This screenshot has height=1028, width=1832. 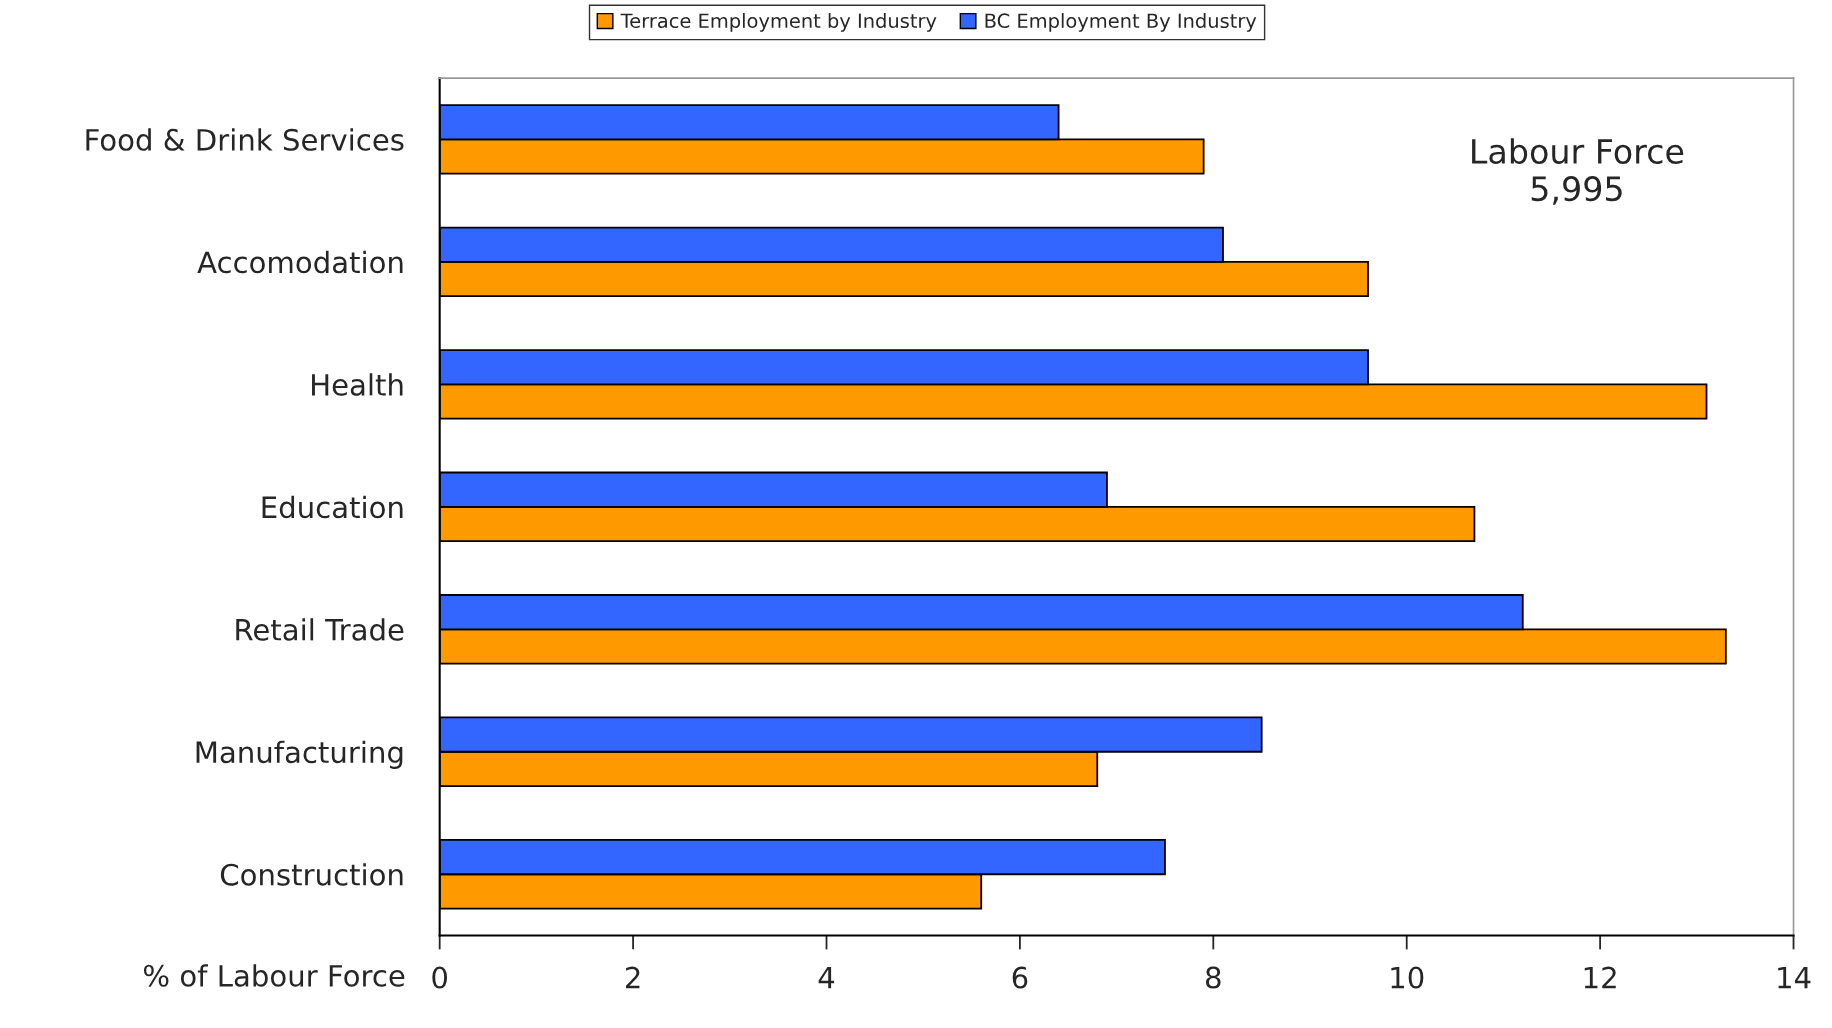 I want to click on y-tick-label: Accomodation, so click(x=300, y=262).